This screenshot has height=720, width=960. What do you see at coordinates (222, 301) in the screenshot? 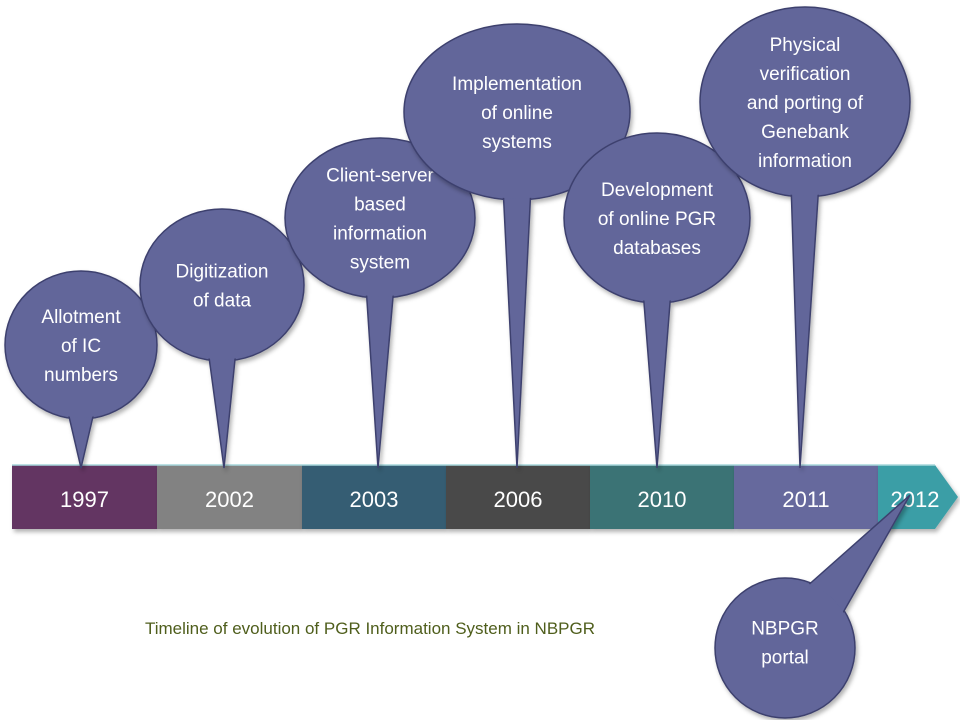
I see `callout-text: of data` at bounding box center [222, 301].